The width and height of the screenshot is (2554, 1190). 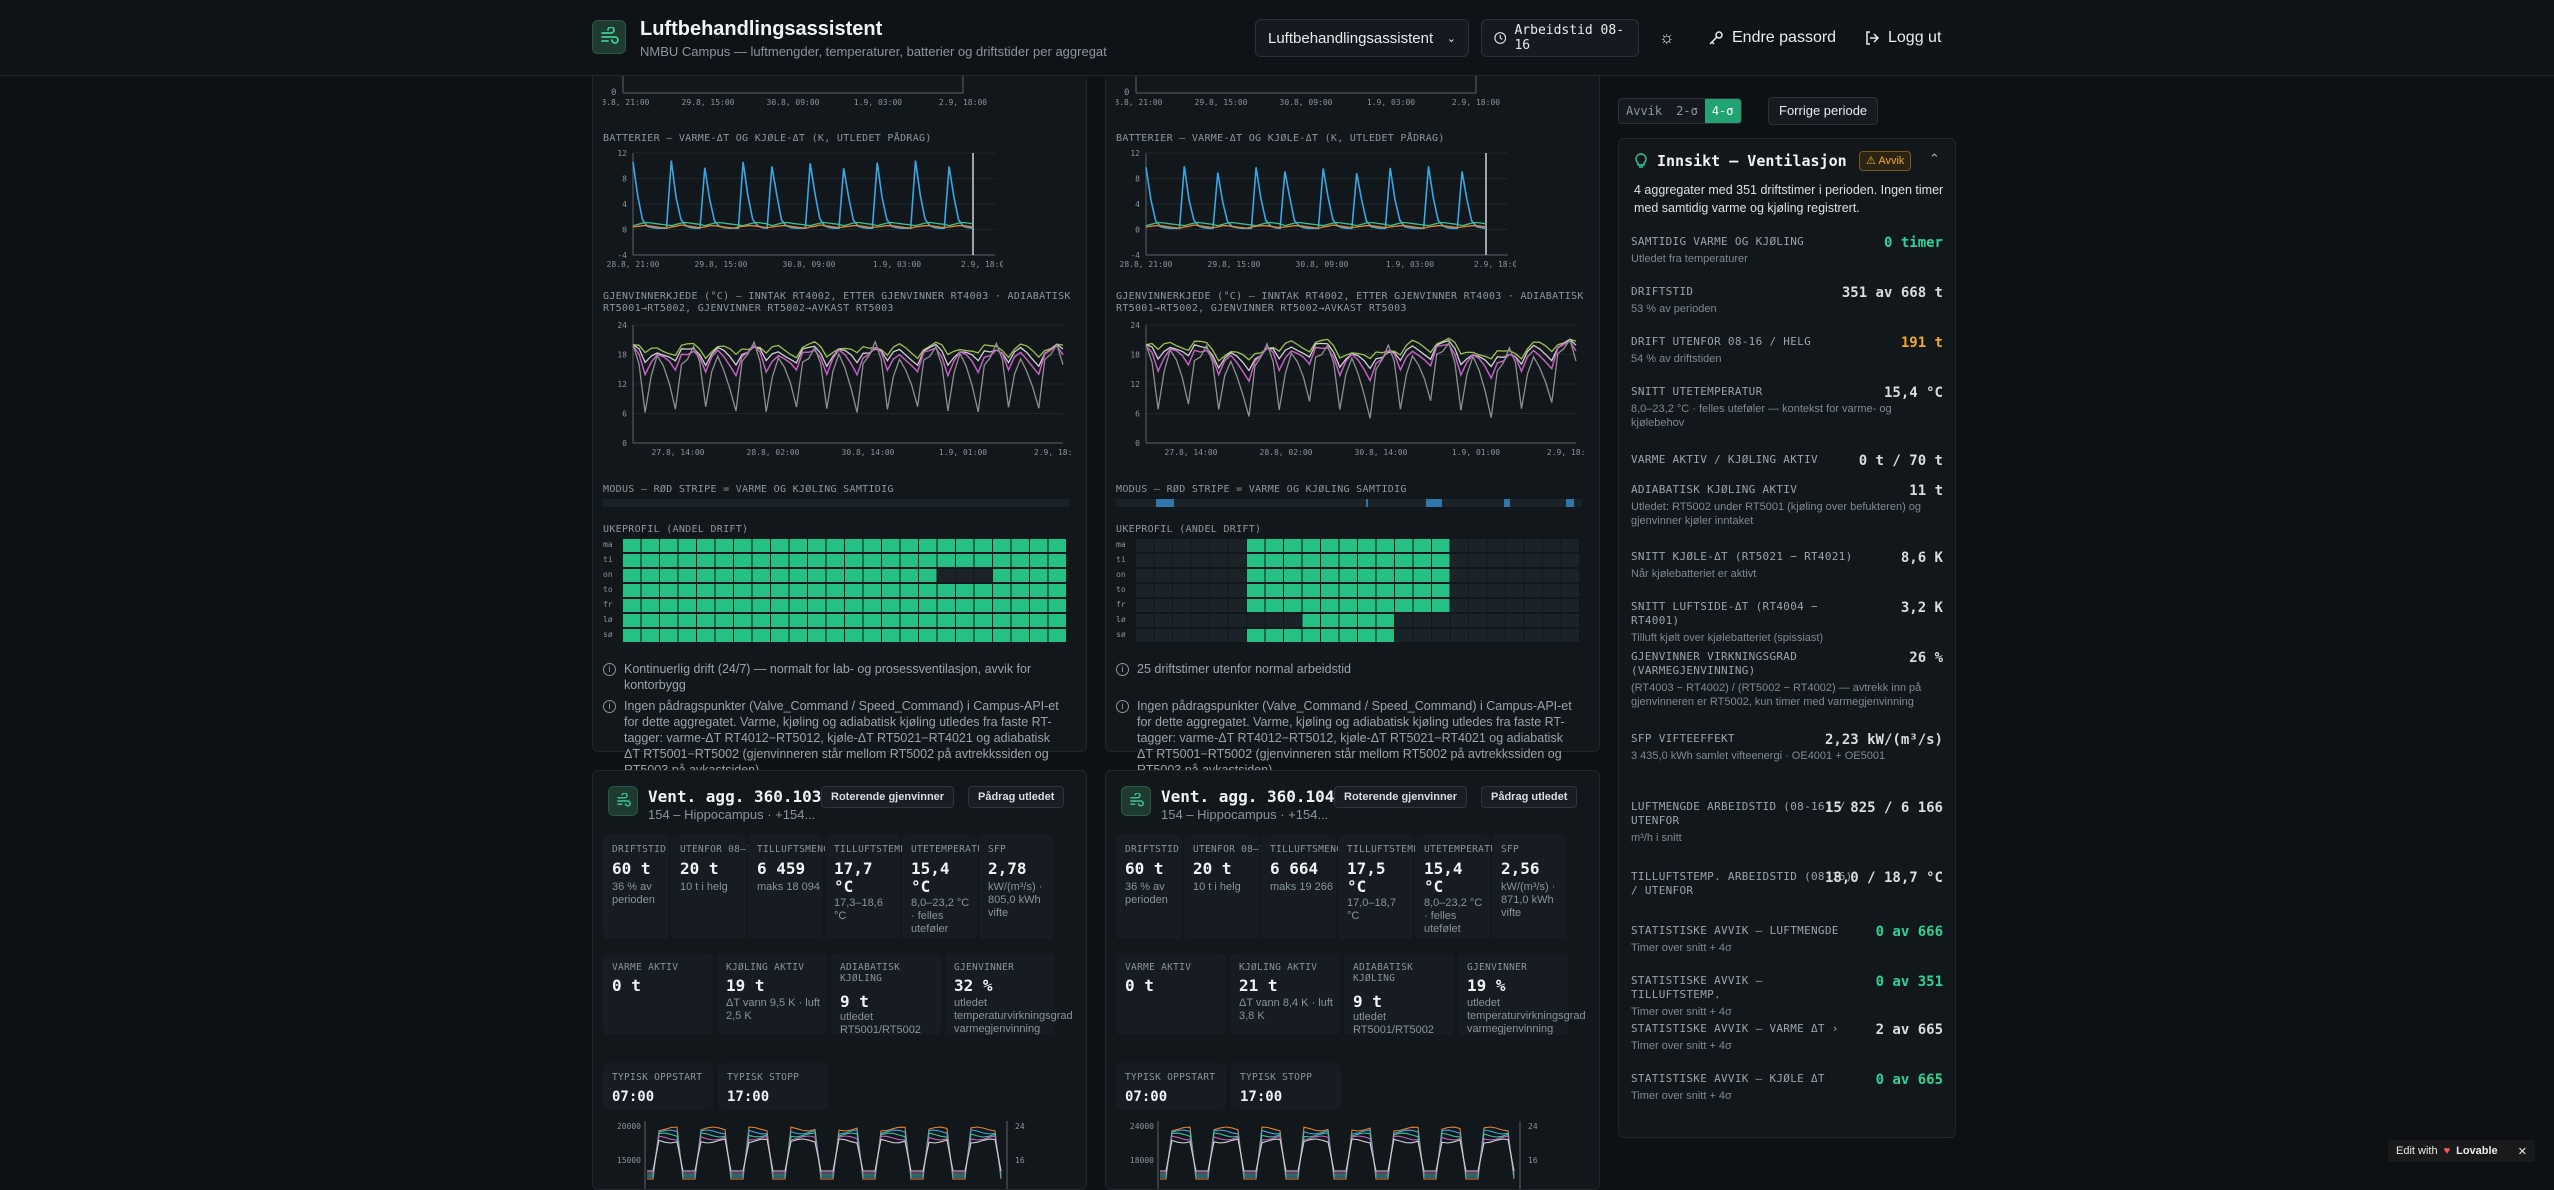 I want to click on weekly-heatmap: ma ti on to fr lø sø, so click(x=1347, y=590).